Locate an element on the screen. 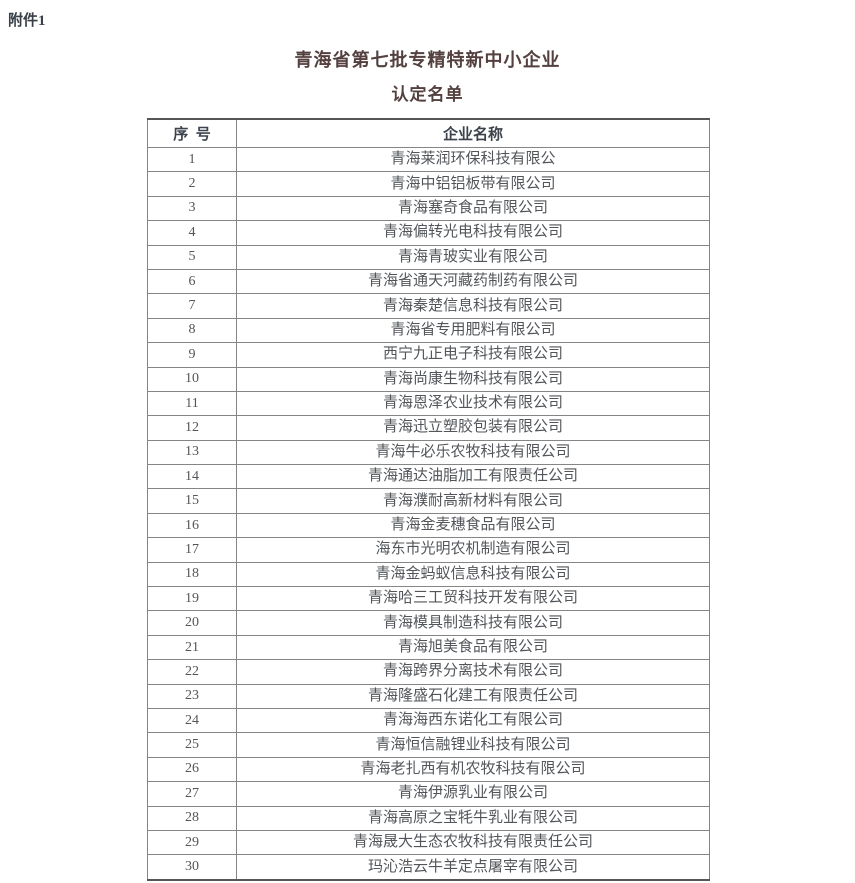 This screenshot has width=855, height=883. table-row: 5 青海青玻实业有限公司 is located at coordinates (428, 257).